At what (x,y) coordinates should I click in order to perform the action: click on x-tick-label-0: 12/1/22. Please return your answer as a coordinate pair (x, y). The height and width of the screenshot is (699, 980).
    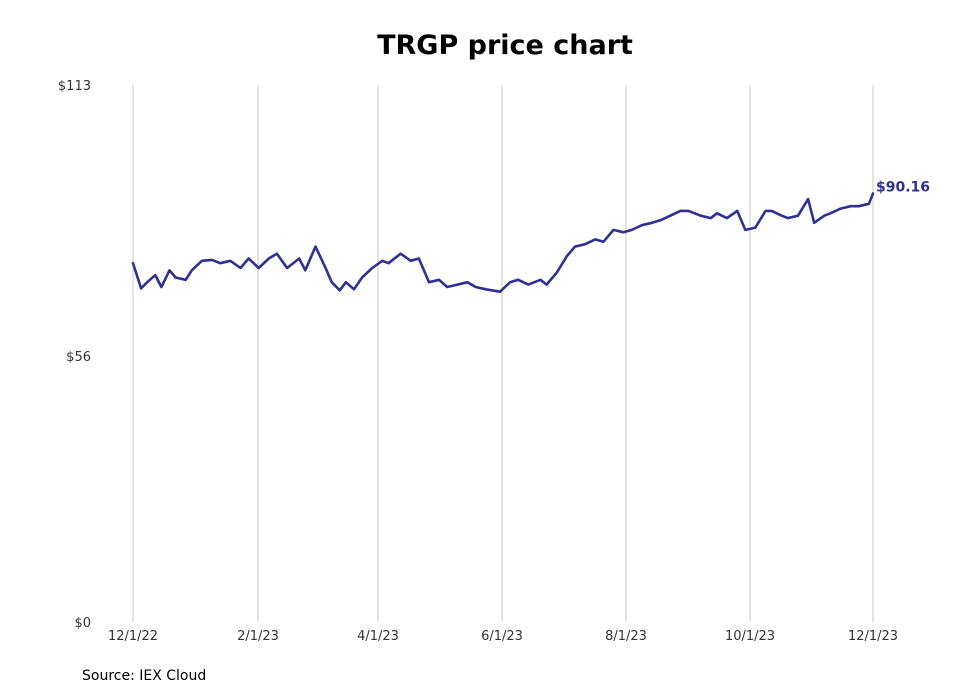
    Looking at the image, I should click on (133, 636).